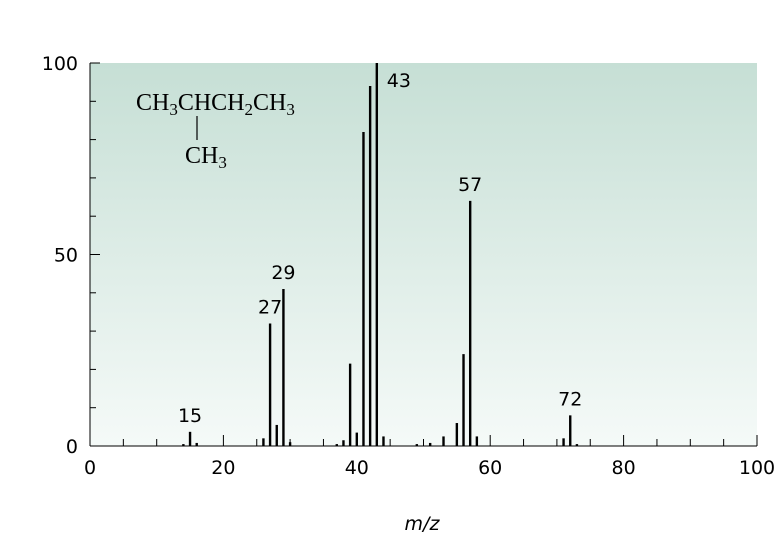 The image size is (782, 552). Describe the element at coordinates (270, 307) in the screenshot. I see `peak-label: 27` at that location.